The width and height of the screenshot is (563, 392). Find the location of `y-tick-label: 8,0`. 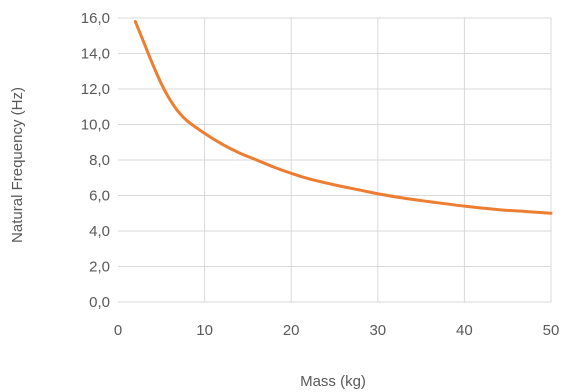

y-tick-label: 8,0 is located at coordinates (99, 160).